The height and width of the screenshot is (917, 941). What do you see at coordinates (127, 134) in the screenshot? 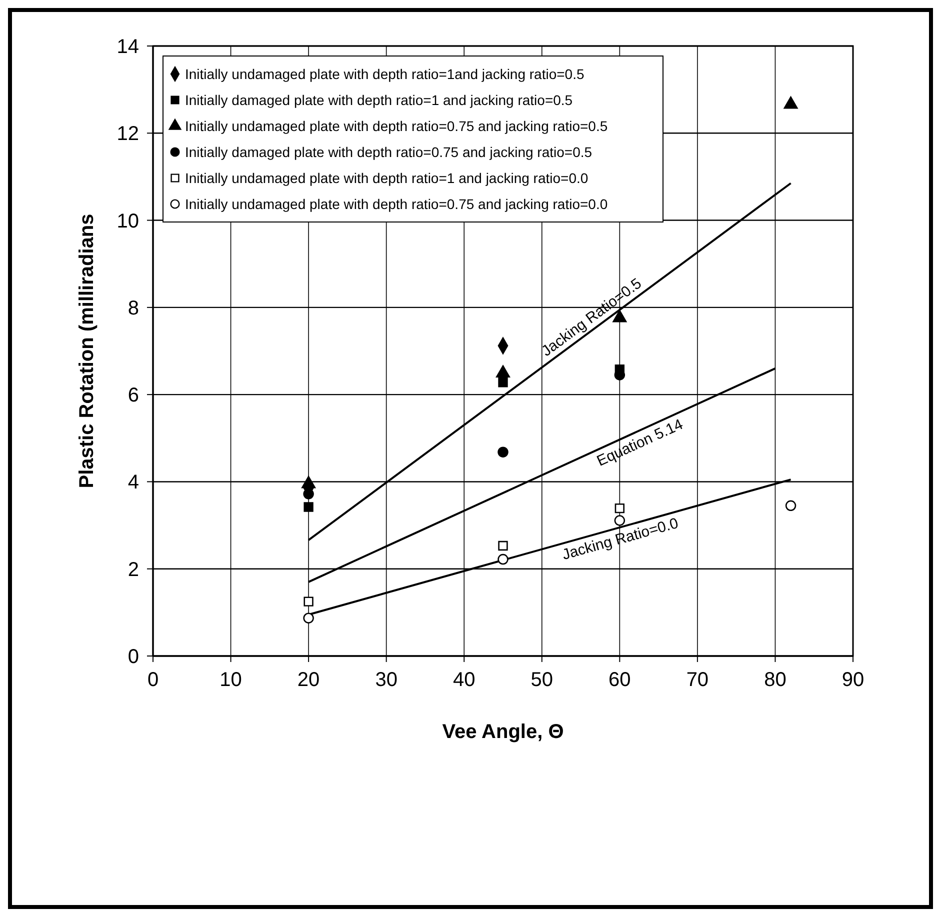
I see `y-tick-label: 12` at bounding box center [127, 134].